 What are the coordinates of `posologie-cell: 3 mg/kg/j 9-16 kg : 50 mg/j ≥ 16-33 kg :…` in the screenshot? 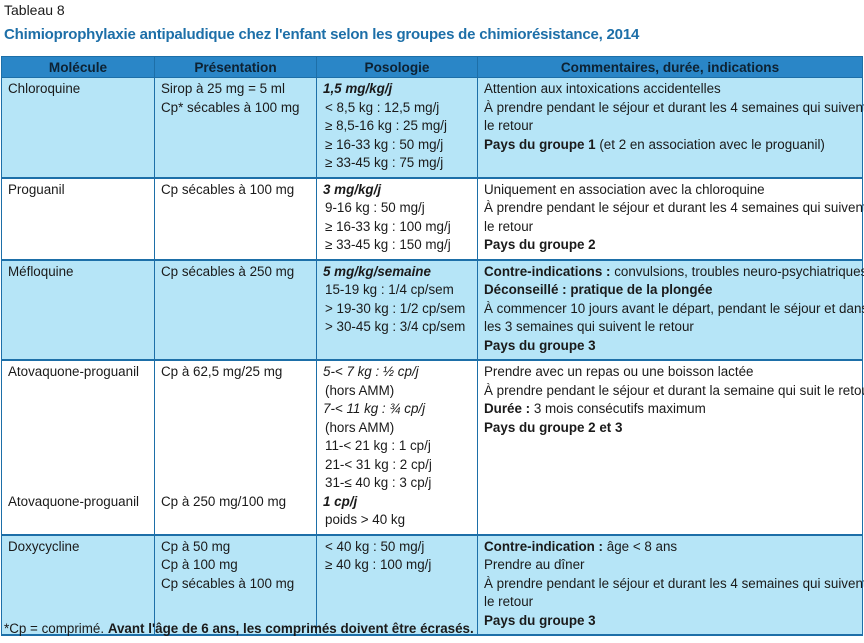 It's located at (397, 219).